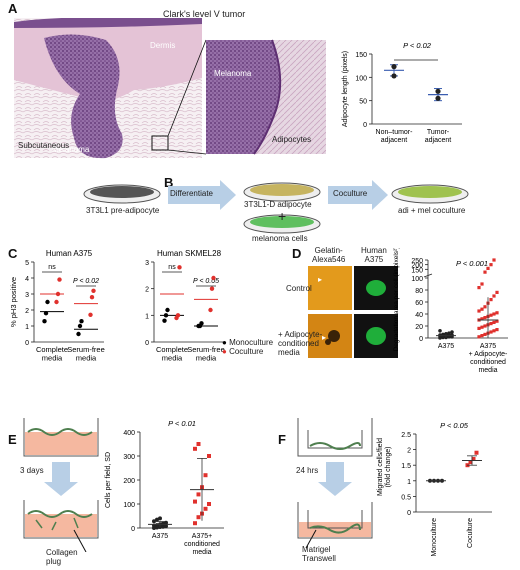 The height and width of the screenshot is (570, 520). What do you see at coordinates (122, 192) in the screenshot?
I see `pre-adipocyte-dish` at bounding box center [122, 192].